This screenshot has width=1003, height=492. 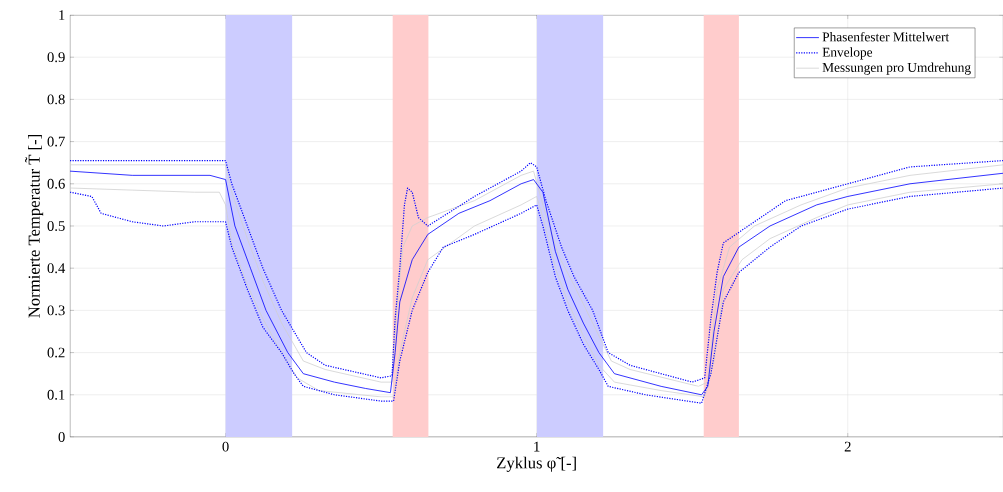 I want to click on y-tick-label: 1, so click(x=62, y=15).